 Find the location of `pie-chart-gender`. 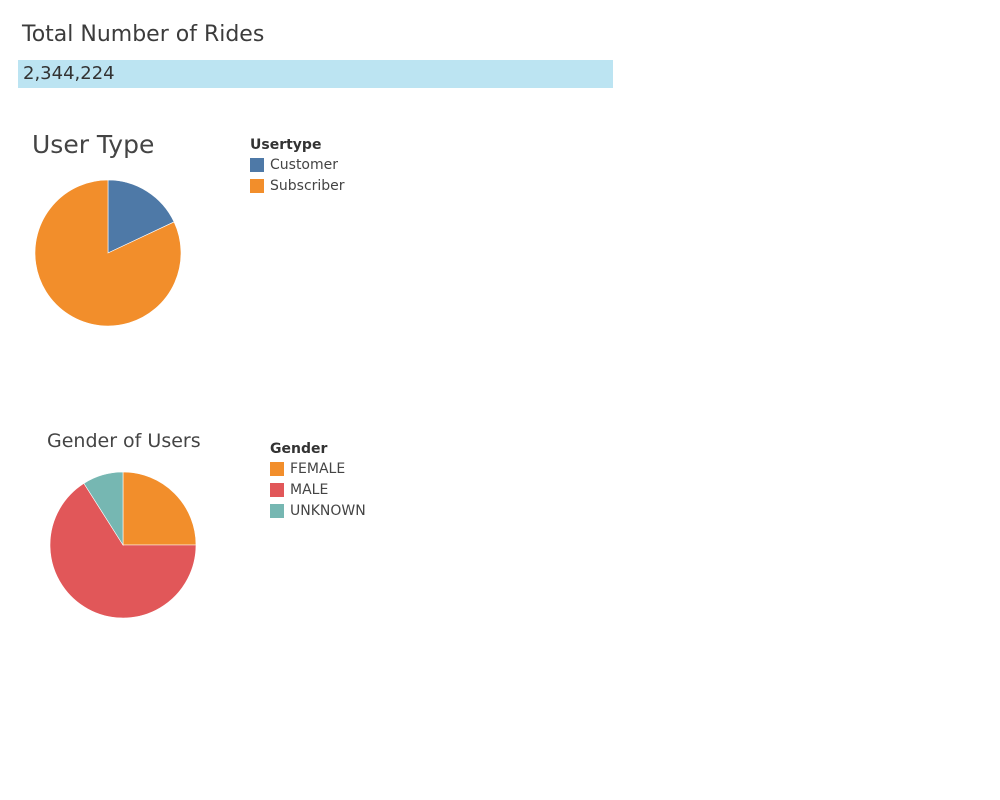

pie-chart-gender is located at coordinates (123, 545).